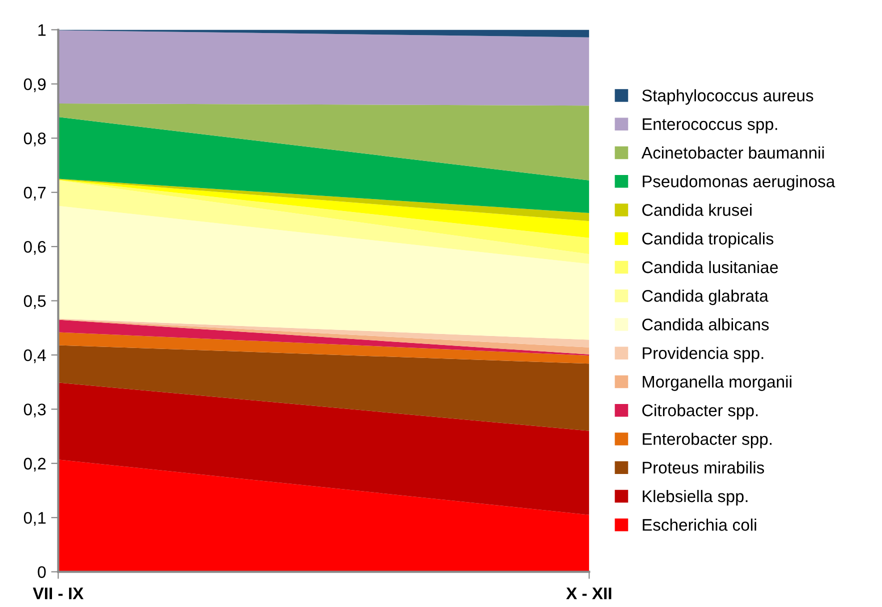 This screenshot has height=607, width=882. Describe the element at coordinates (35, 139) in the screenshot. I see `y-tick-label: 0,8` at that location.